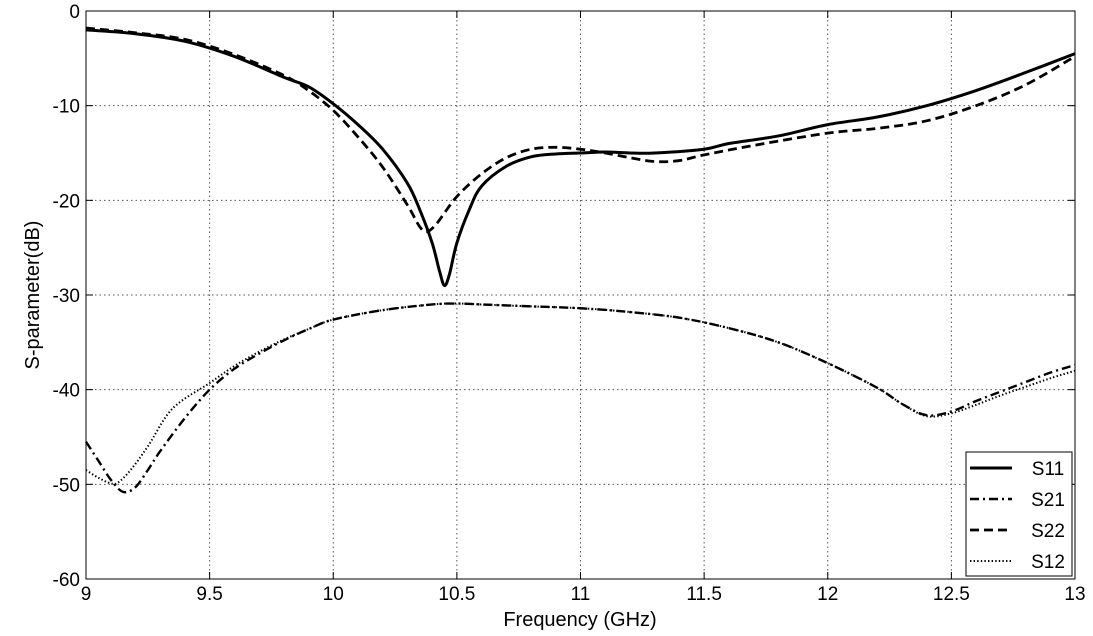 This screenshot has width=1093, height=636. I want to click on x-tick-labels: 9 9.5 10 10.5 11 11.5 12 12.5 13, so click(583, 594).